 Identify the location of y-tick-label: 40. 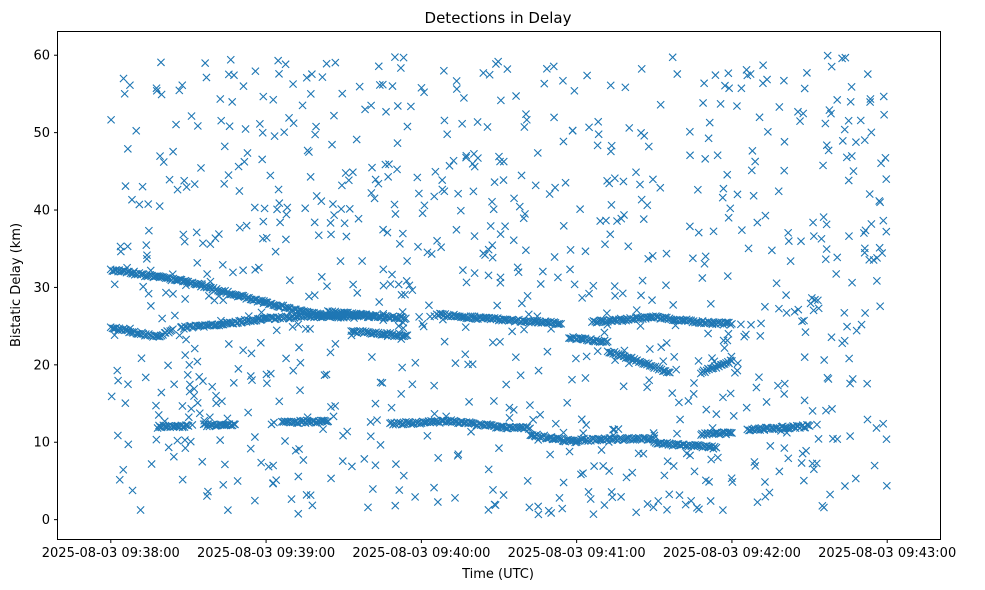
(41, 211).